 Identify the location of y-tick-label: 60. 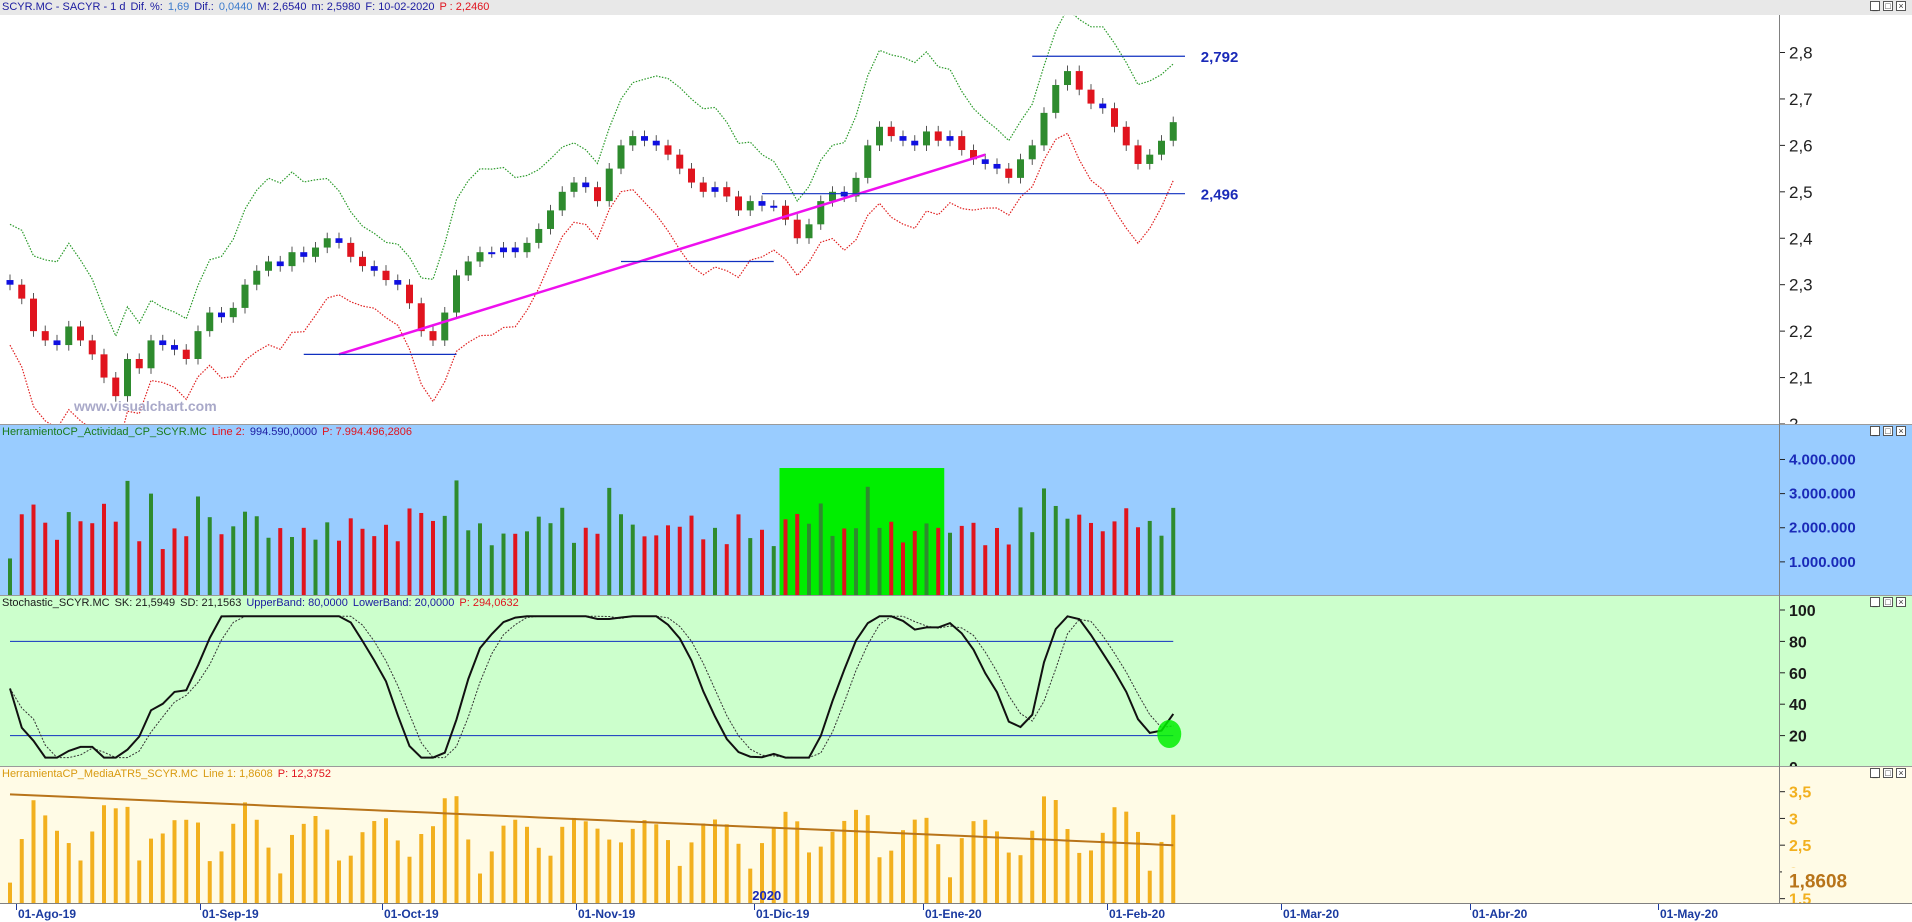
(1798, 674).